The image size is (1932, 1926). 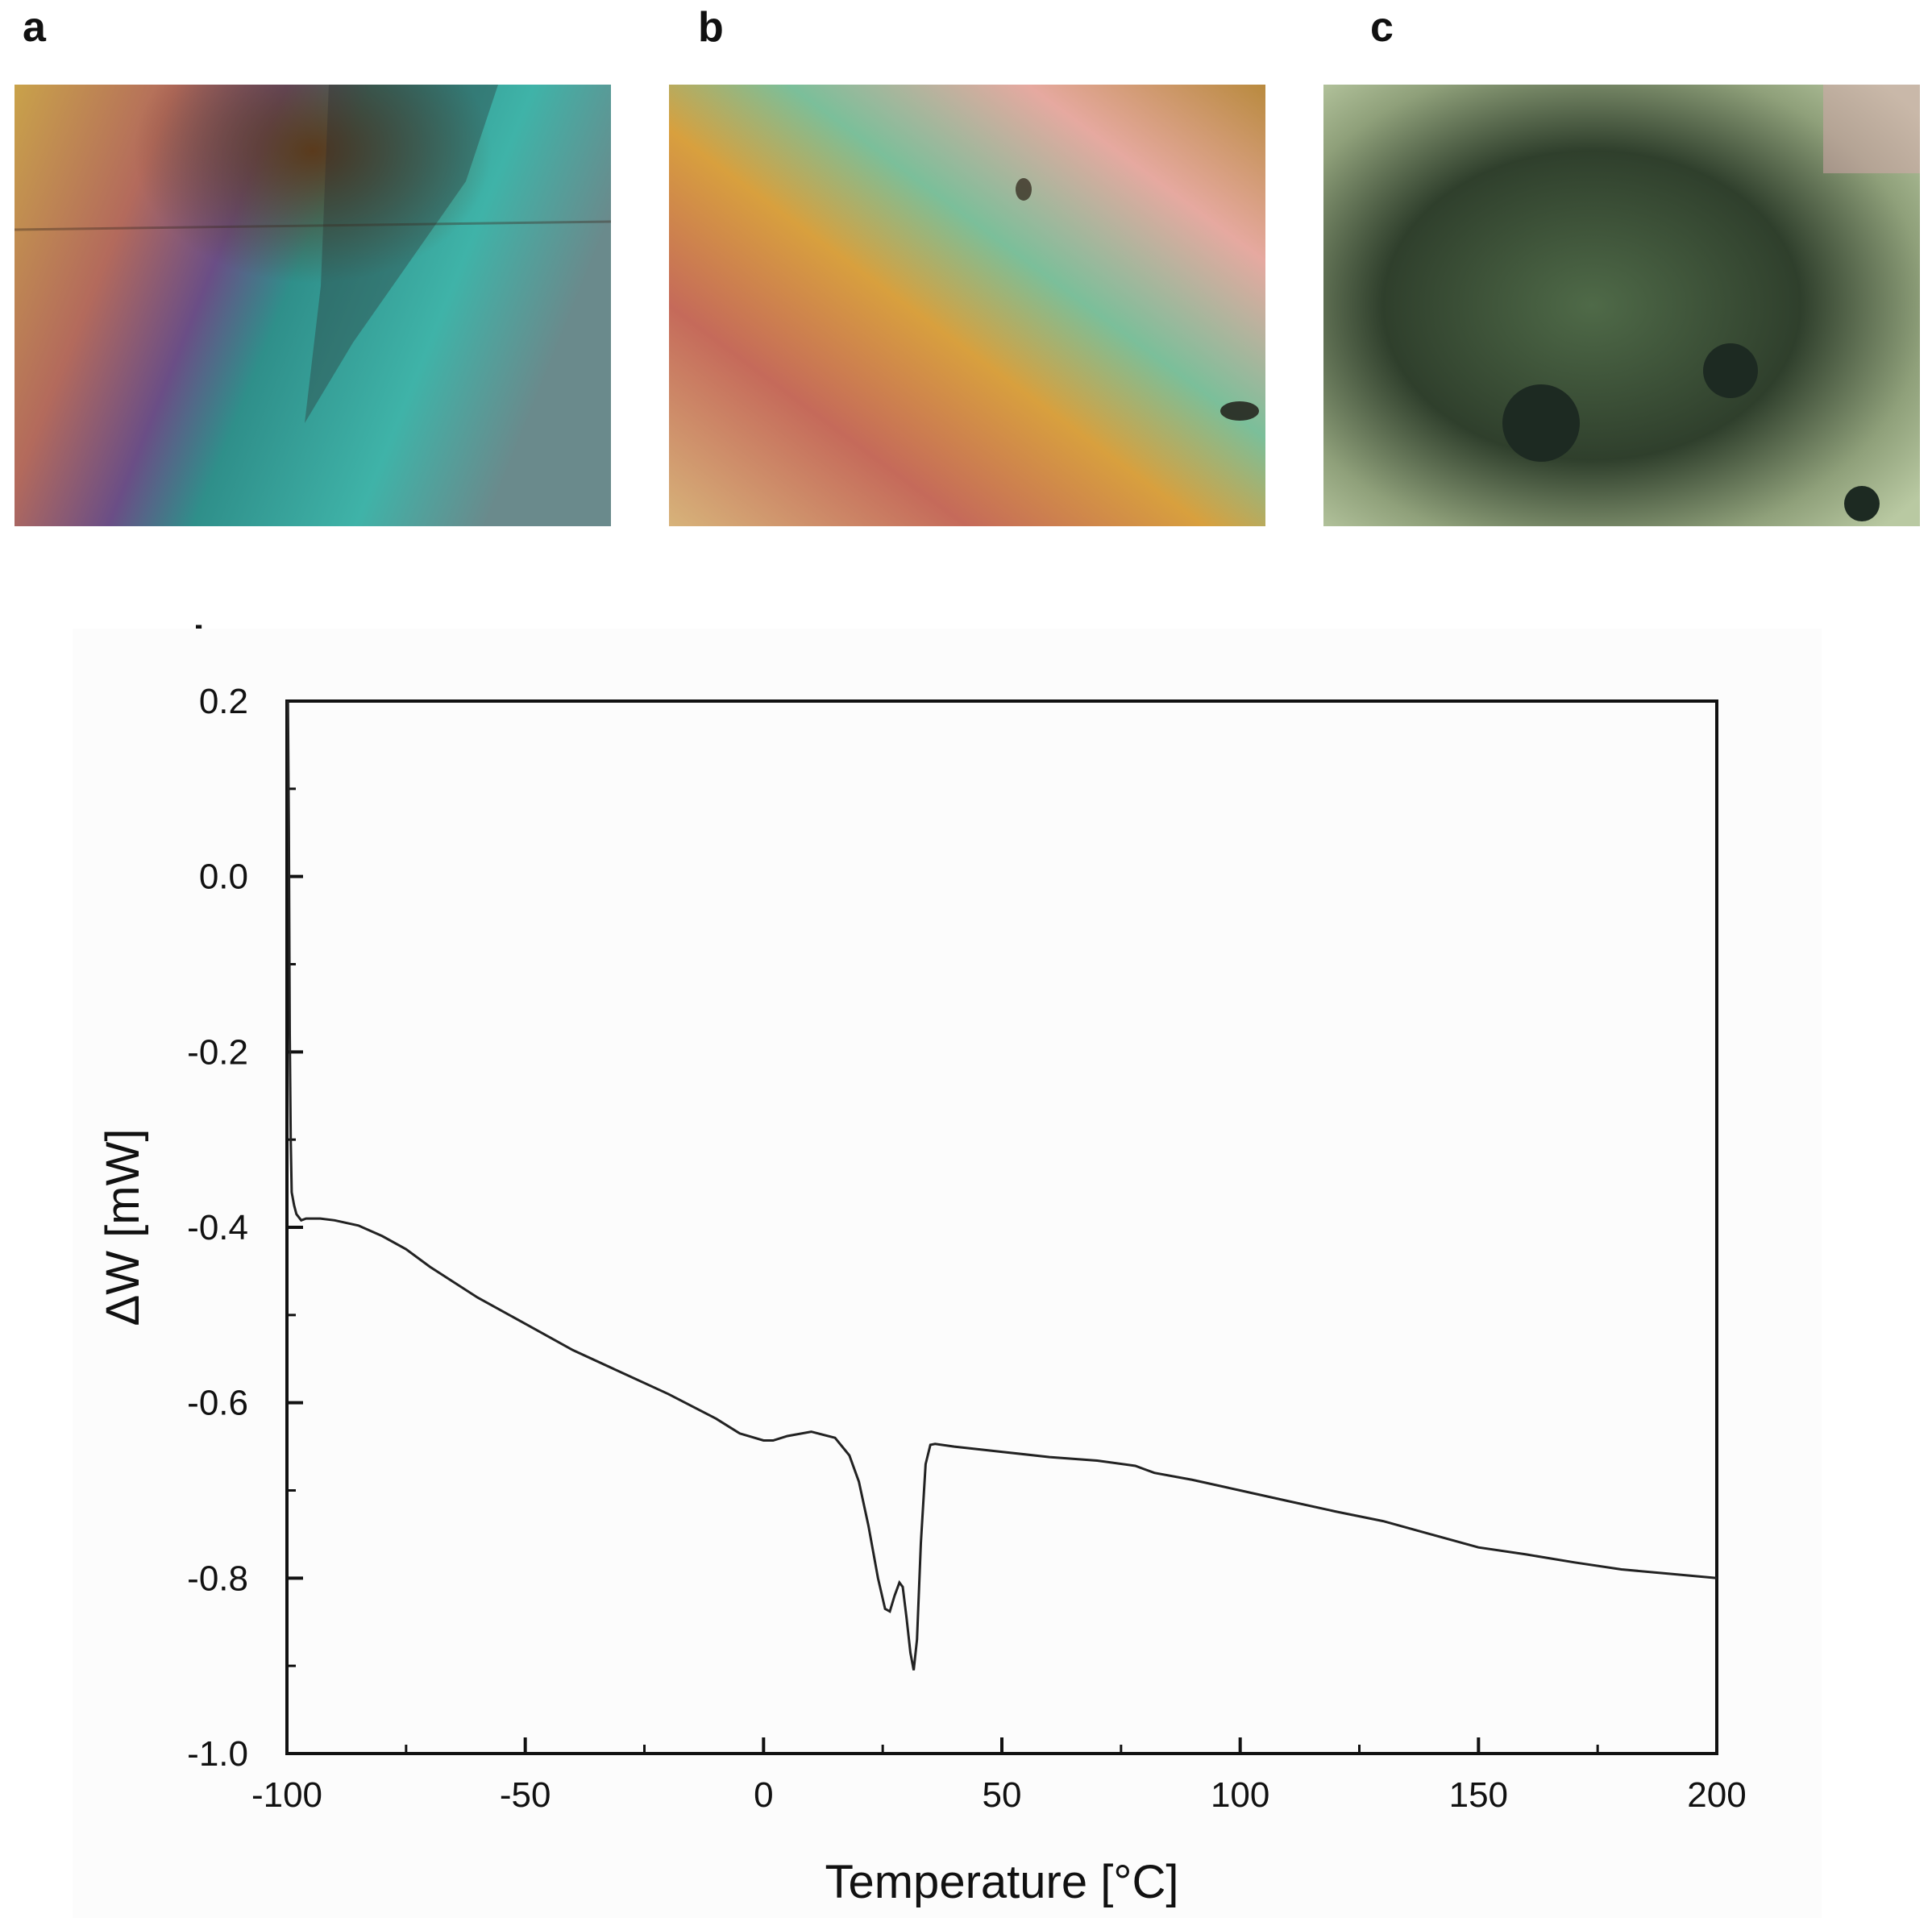 What do you see at coordinates (286, 1795) in the screenshot?
I see `x-tick-label: -100` at bounding box center [286, 1795].